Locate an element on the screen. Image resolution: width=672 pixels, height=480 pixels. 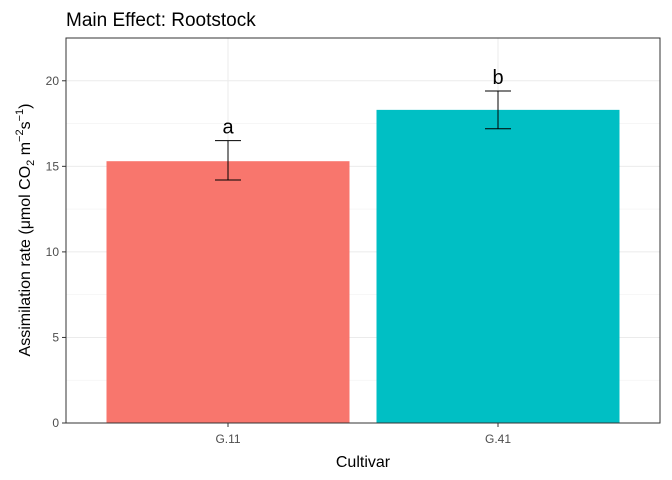
y-tick-label: 5 is located at coordinates (55, 337).